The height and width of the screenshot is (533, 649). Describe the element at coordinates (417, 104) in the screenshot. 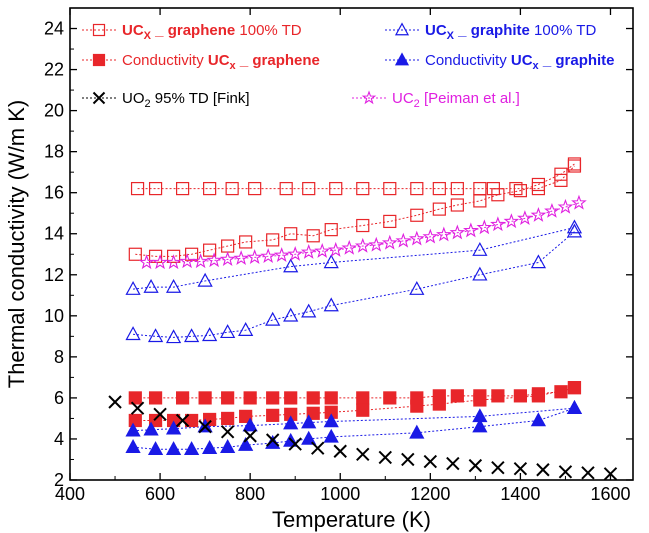

I see `legend-text-part: 2` at that location.